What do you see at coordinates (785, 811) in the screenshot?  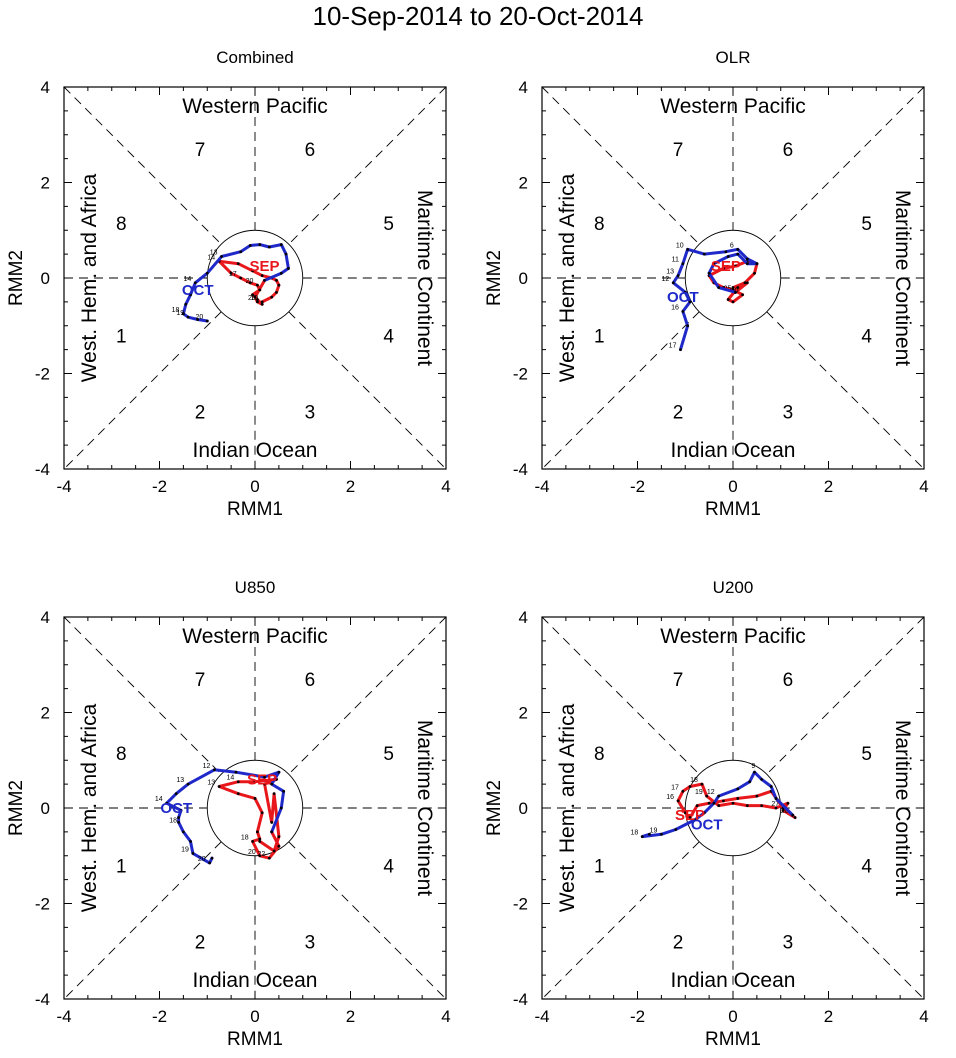 I see `day-label: 28` at bounding box center [785, 811].